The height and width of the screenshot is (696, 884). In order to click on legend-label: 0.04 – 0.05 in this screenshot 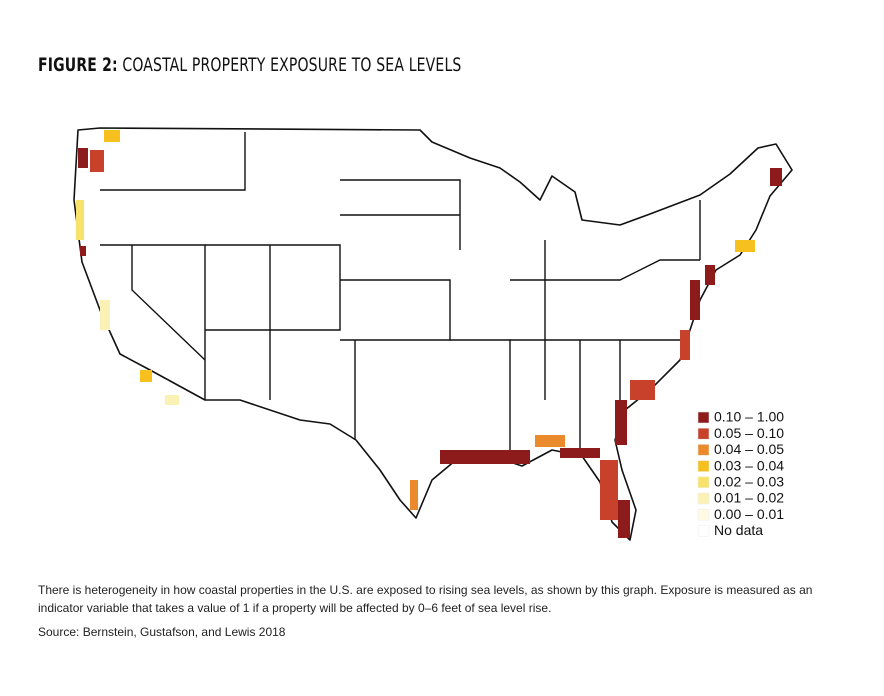, I will do `click(749, 449)`.